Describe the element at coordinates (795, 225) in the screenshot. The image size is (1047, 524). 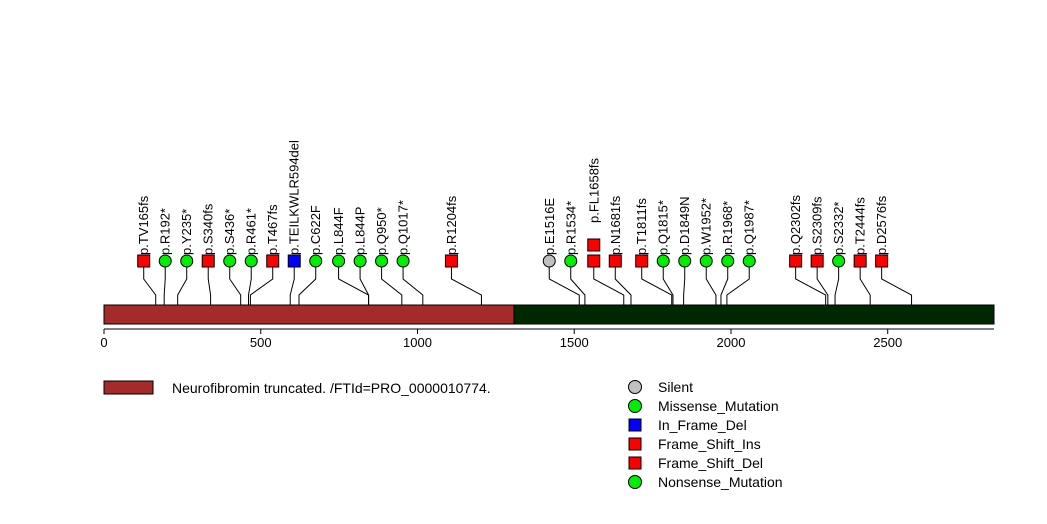
I see `mutation-label: p.Q2302fs` at that location.